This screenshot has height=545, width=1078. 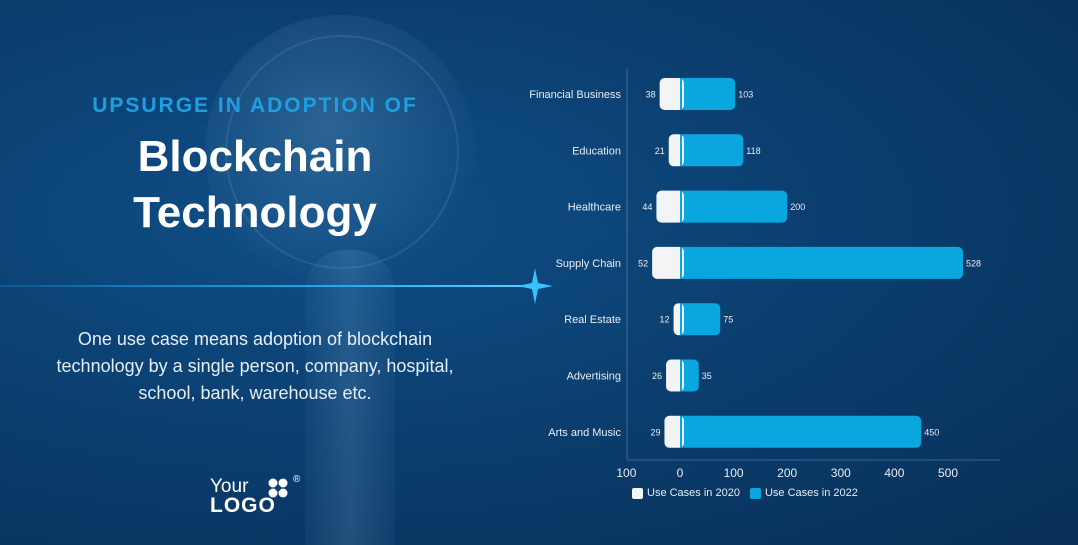 What do you see at coordinates (594, 208) in the screenshot?
I see `category-label: Healthcare` at bounding box center [594, 208].